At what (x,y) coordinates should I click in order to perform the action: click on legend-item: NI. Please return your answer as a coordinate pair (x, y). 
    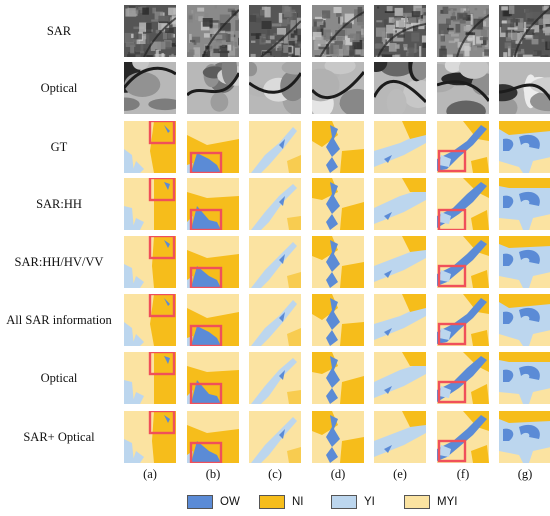
    Looking at the image, I should click on (281, 502).